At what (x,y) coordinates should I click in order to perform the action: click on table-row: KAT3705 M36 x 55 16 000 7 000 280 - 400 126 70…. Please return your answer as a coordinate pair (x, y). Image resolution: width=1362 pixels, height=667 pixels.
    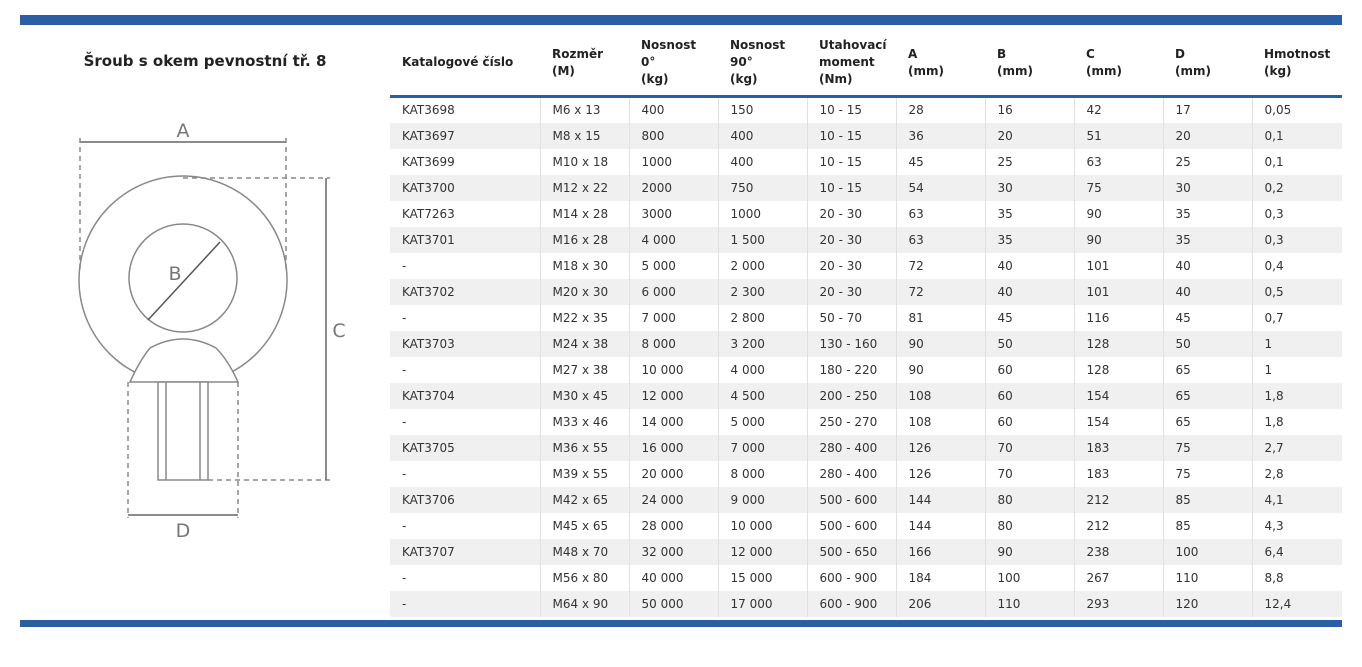
    Looking at the image, I should click on (866, 447).